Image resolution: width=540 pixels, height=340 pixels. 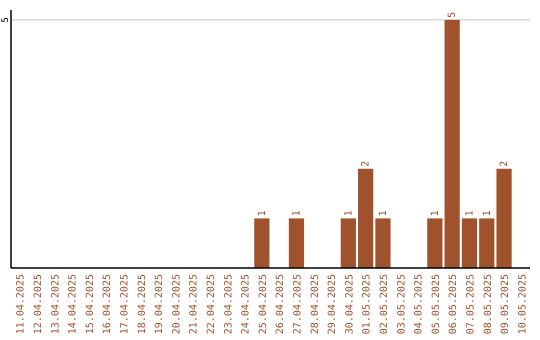 I want to click on x-tick-label: 11.04.2025, so click(x=21, y=304).